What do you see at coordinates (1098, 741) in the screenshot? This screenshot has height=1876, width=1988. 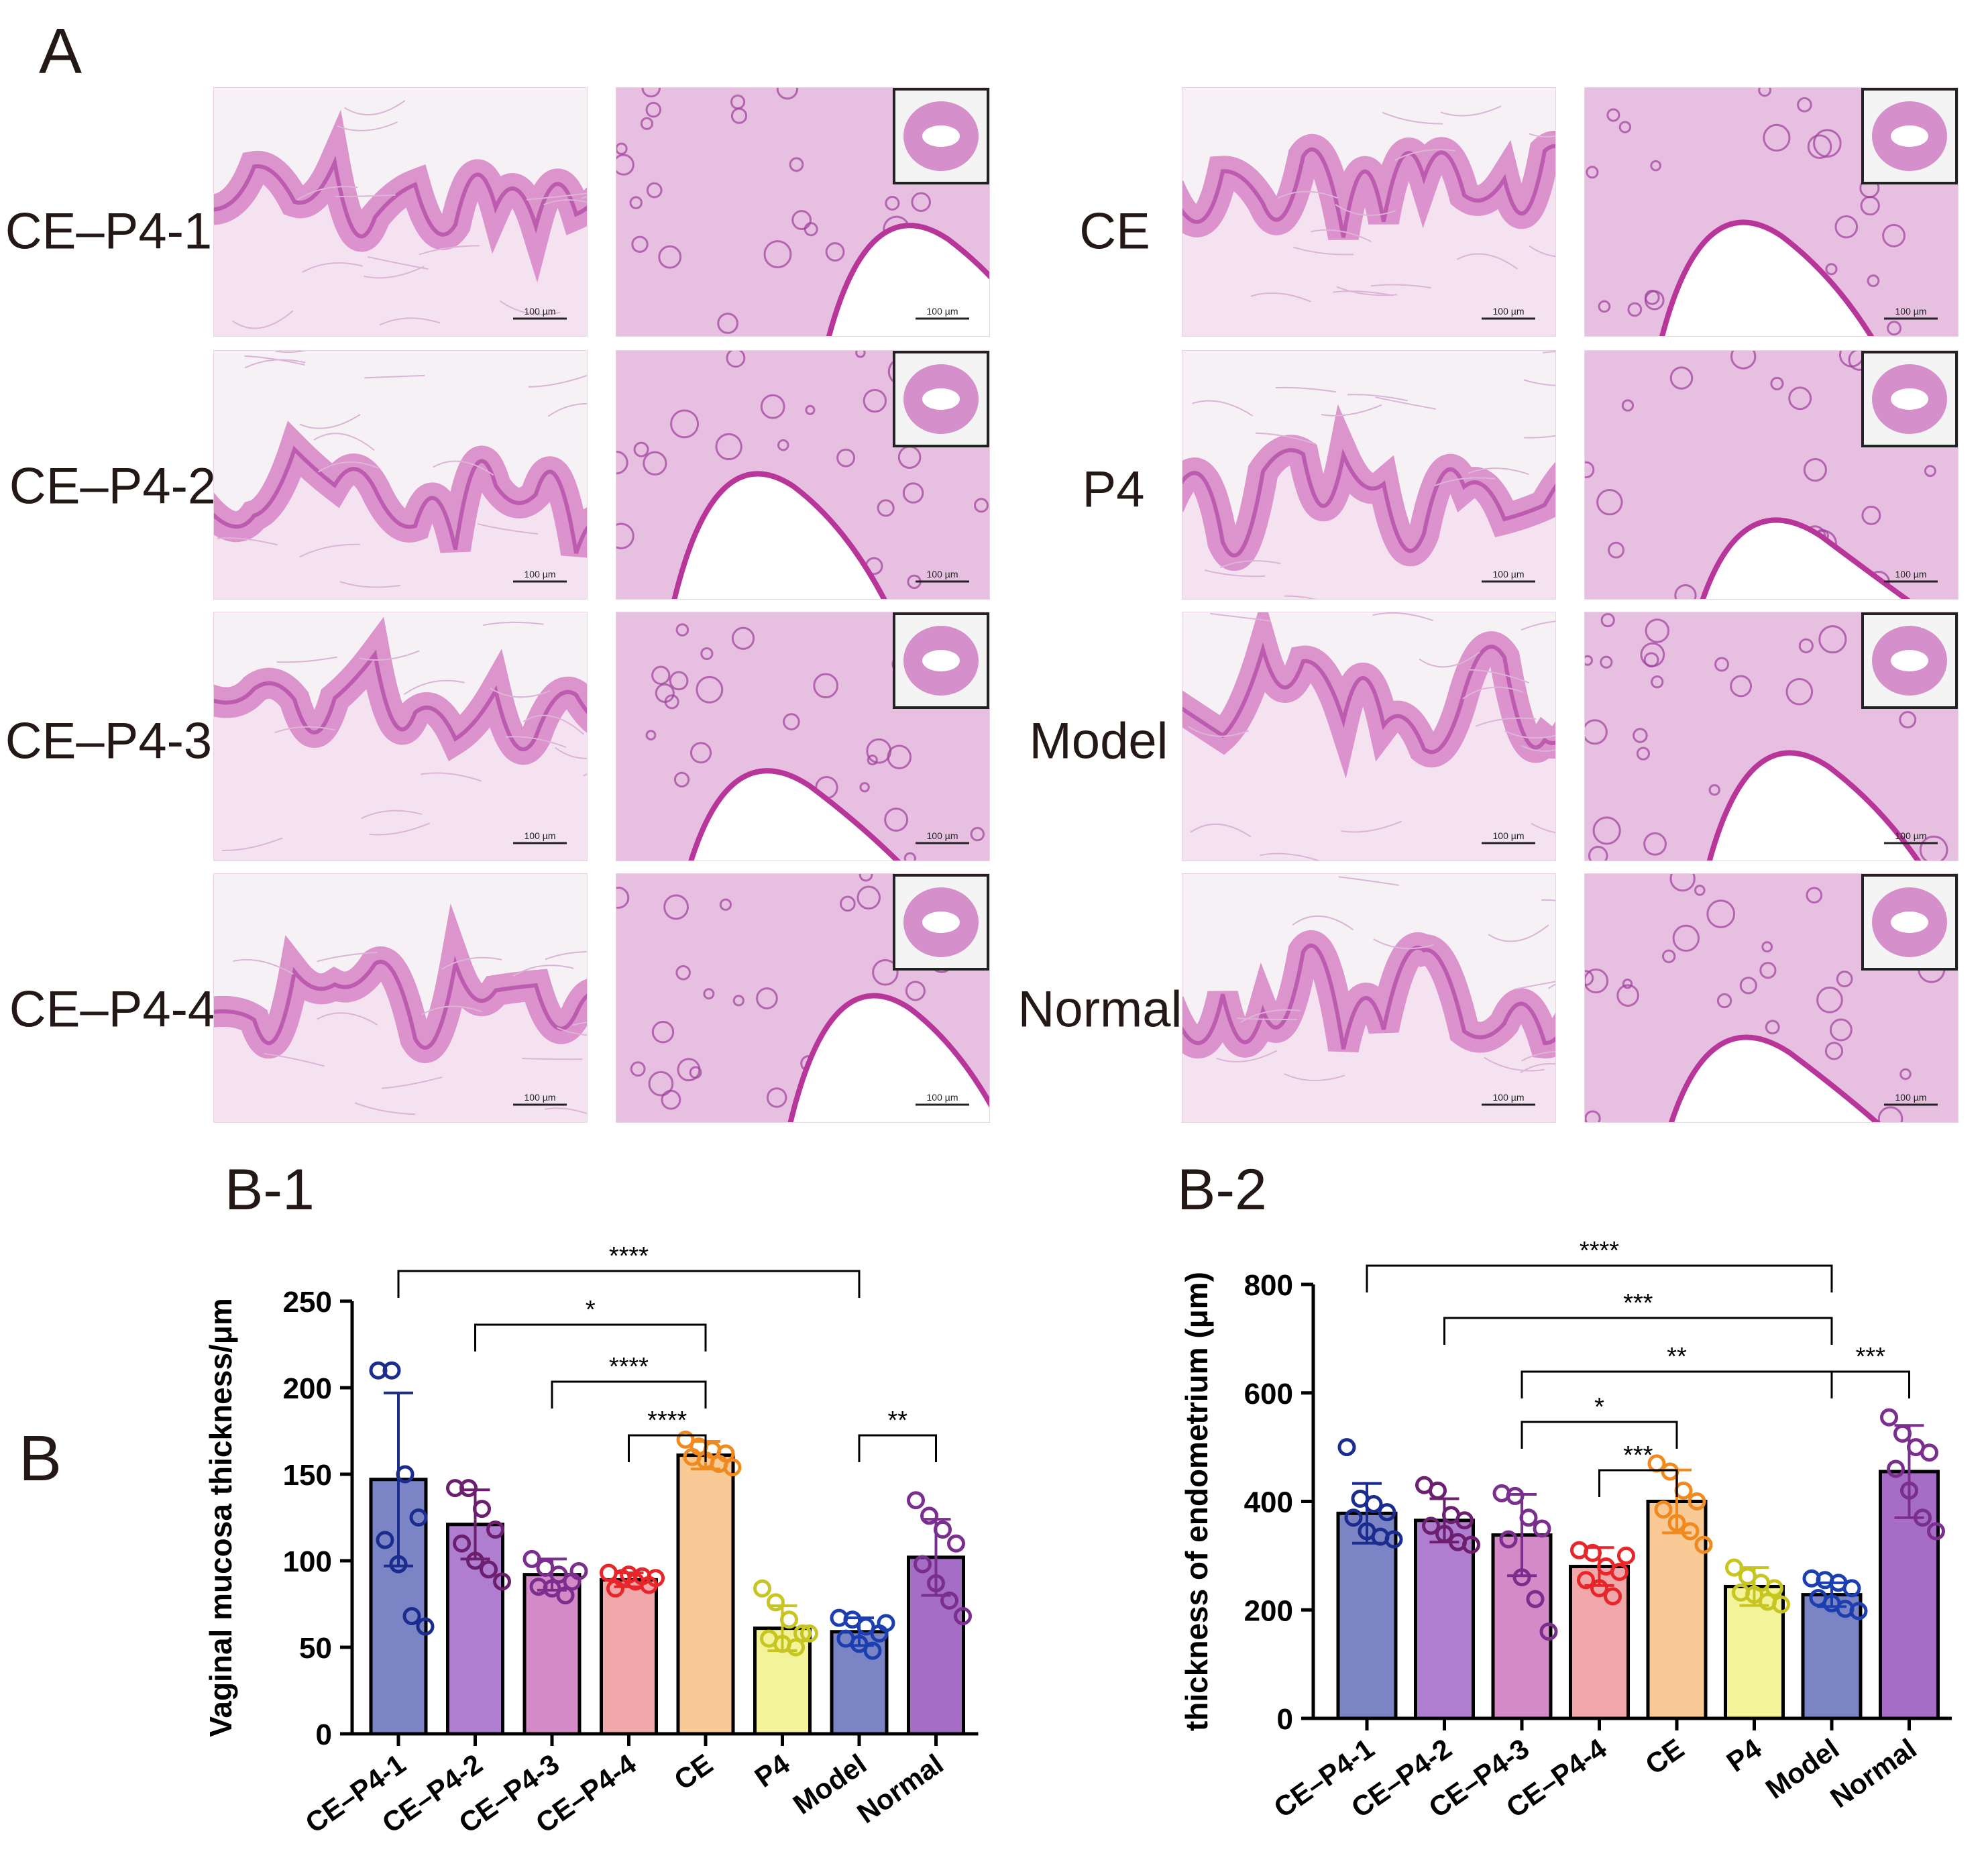 I see `row-label-model: Model` at bounding box center [1098, 741].